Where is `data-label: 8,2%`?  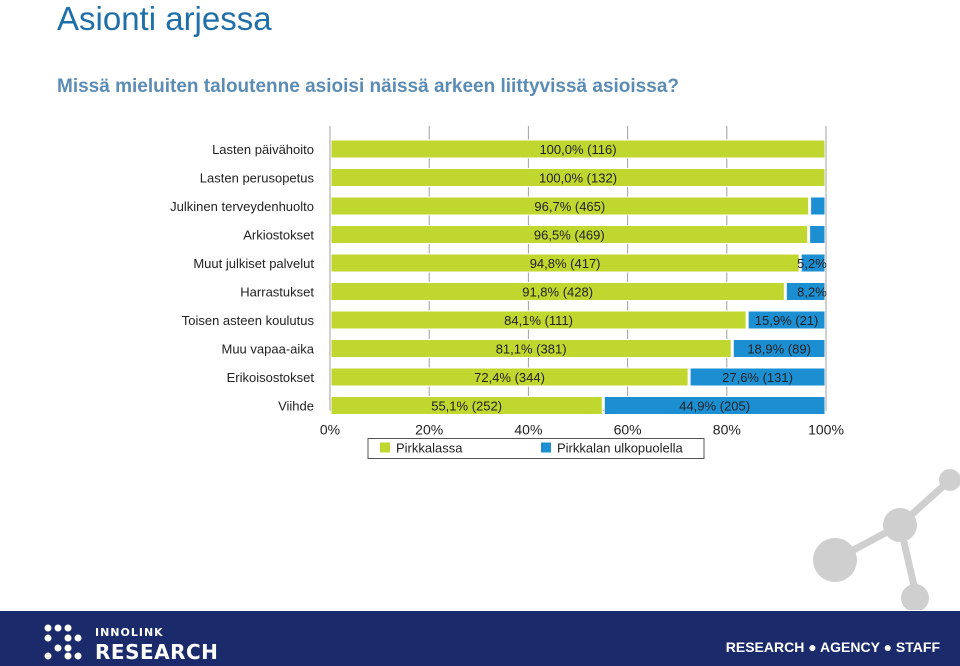
data-label: 8,2% is located at coordinates (812, 292).